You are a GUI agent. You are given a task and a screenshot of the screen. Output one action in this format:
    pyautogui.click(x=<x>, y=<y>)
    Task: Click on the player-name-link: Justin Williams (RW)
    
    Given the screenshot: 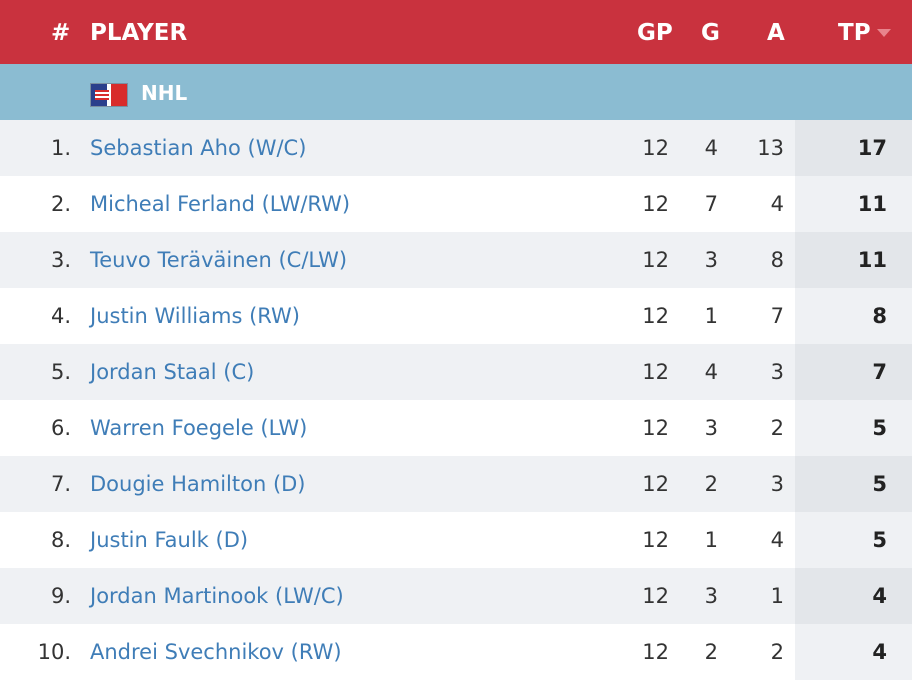 What is the action you would take?
    pyautogui.click(x=195, y=316)
    